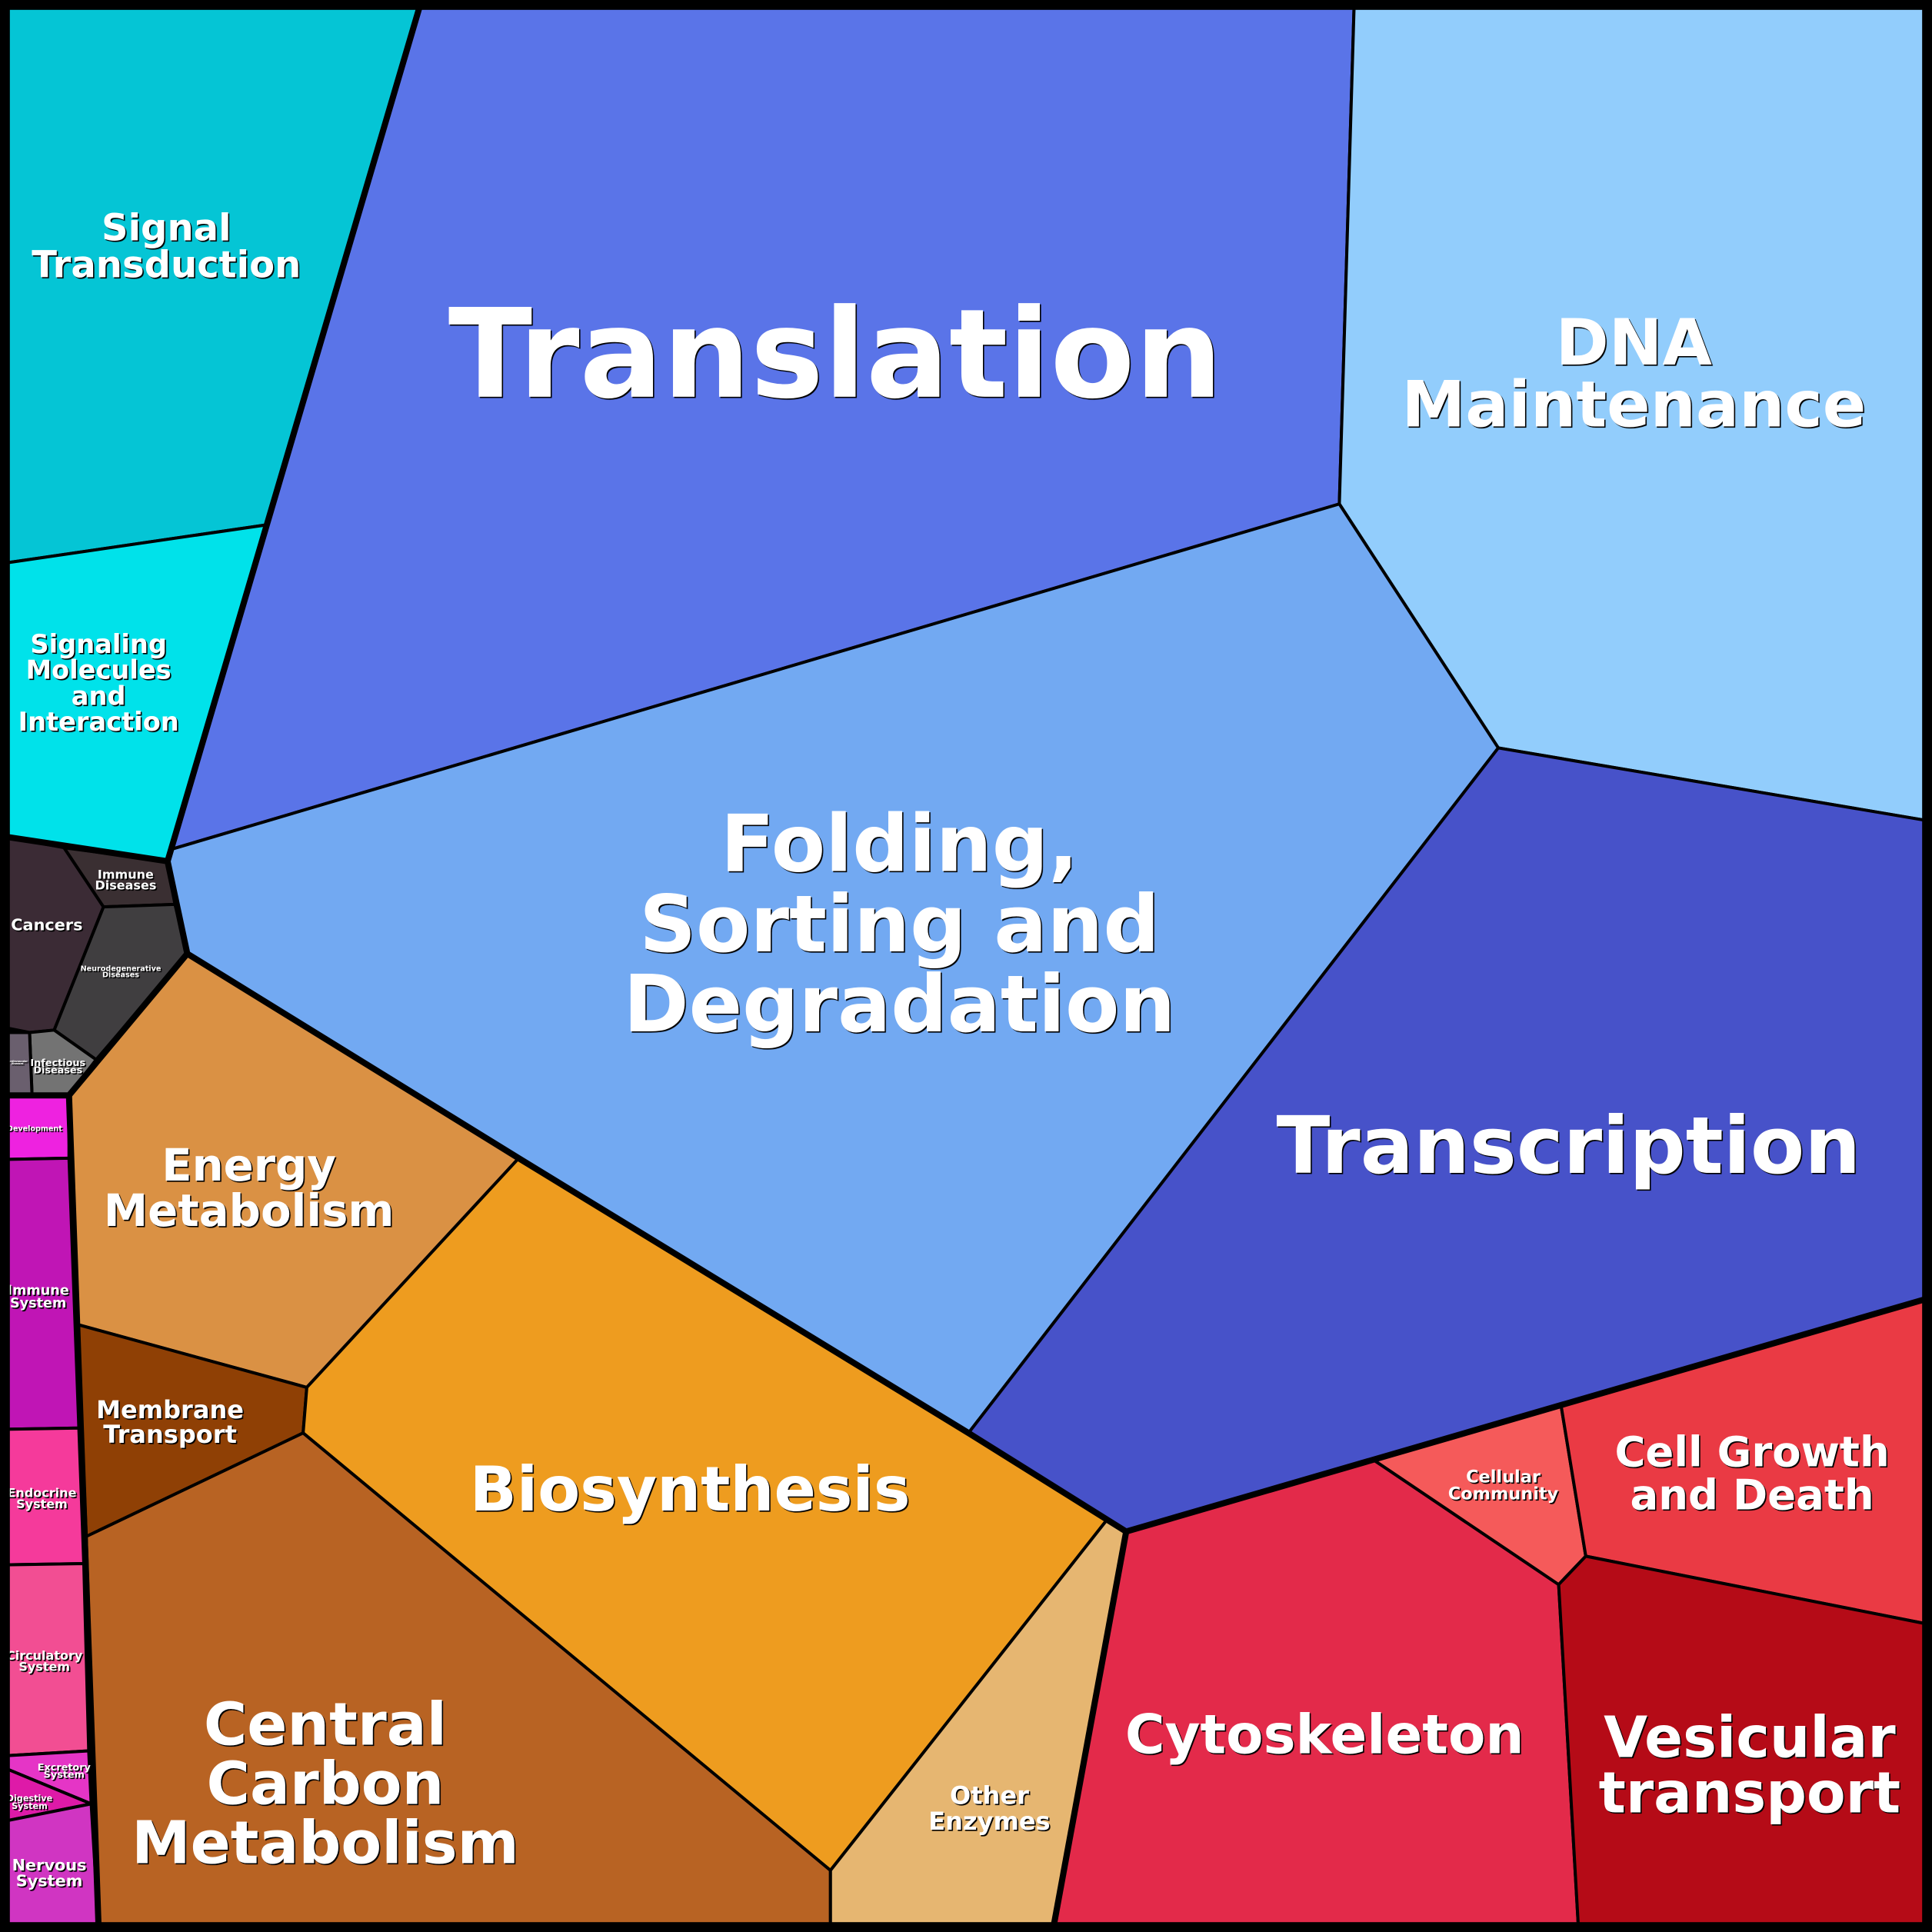  What do you see at coordinates (1503, 1494) in the screenshot?
I see `label-line: Community` at bounding box center [1503, 1494].